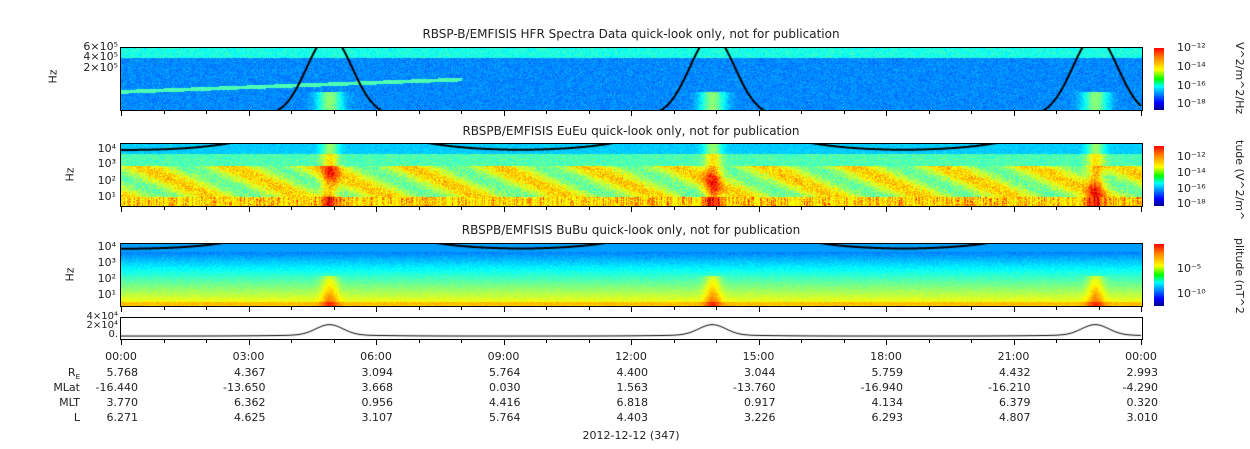 Image resolution: width=1250 pixels, height=449 pixels. Describe the element at coordinates (71, 372) in the screenshot. I see `row-label-text: R` at that location.